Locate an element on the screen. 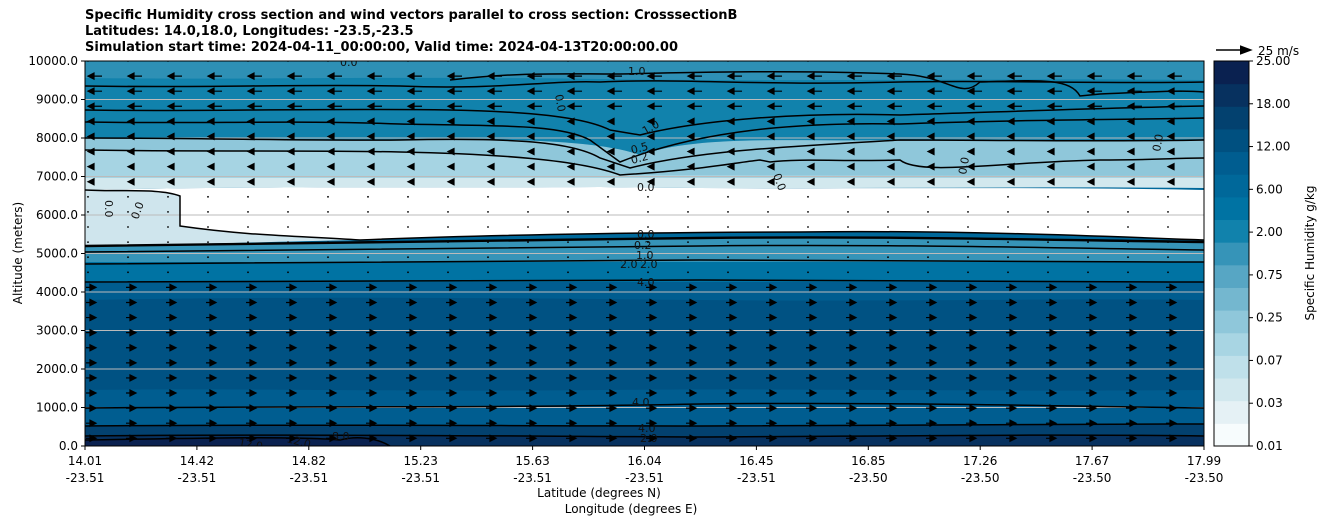 The height and width of the screenshot is (526, 1326). x-tick-label-lat: 16.04 is located at coordinates (644, 461).